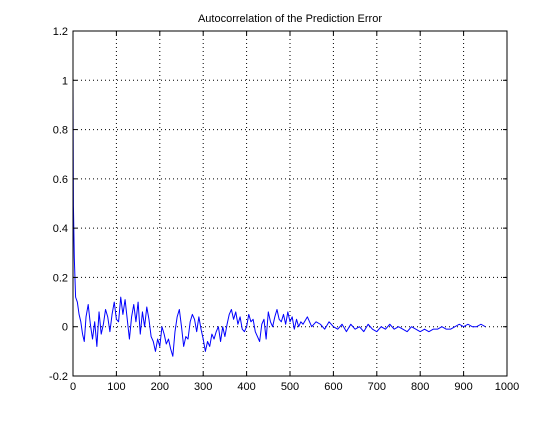 This screenshot has width=560, height=425. What do you see at coordinates (65, 328) in the screenshot?
I see `y-tick-label: 0` at bounding box center [65, 328].